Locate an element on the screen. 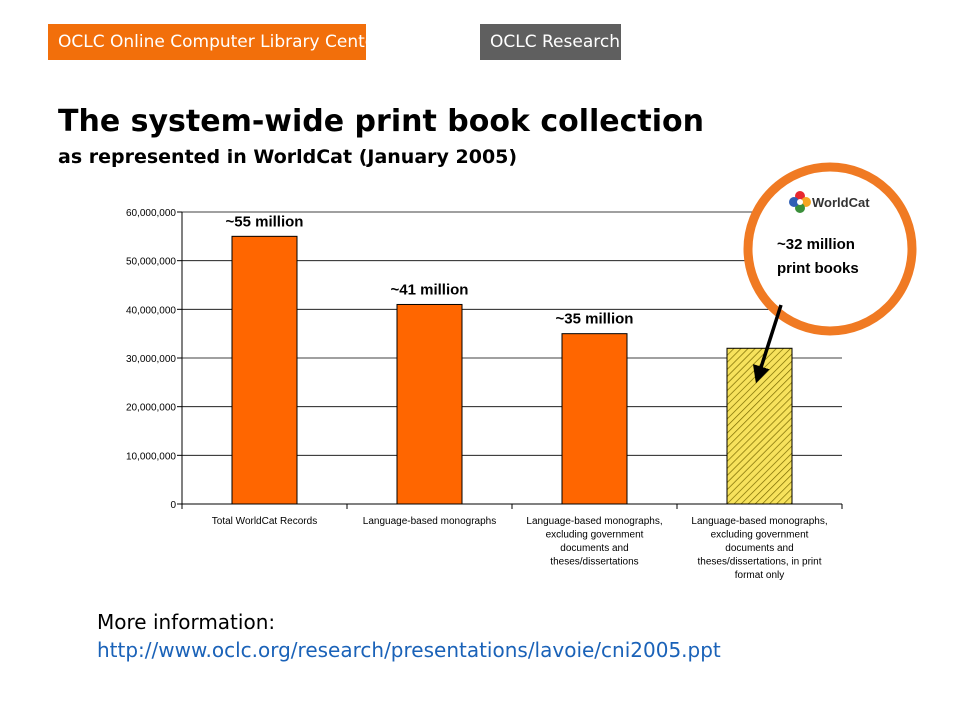 This screenshot has height=720, width=960. bar-data-label: ~55 million is located at coordinates (265, 221).